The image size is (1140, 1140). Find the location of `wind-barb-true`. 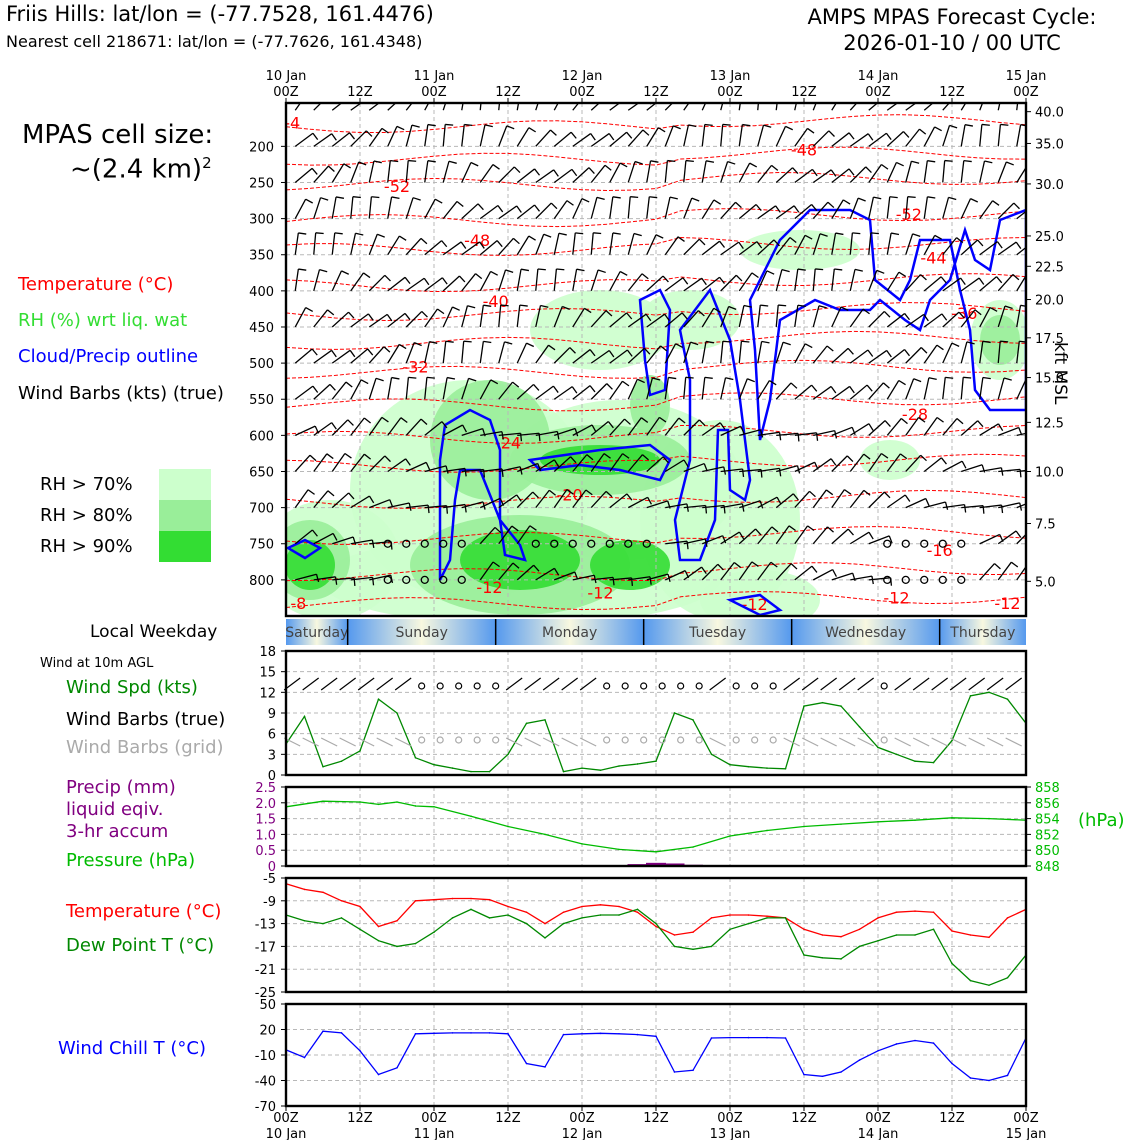

wind-barb-true is located at coordinates (1014, 684).